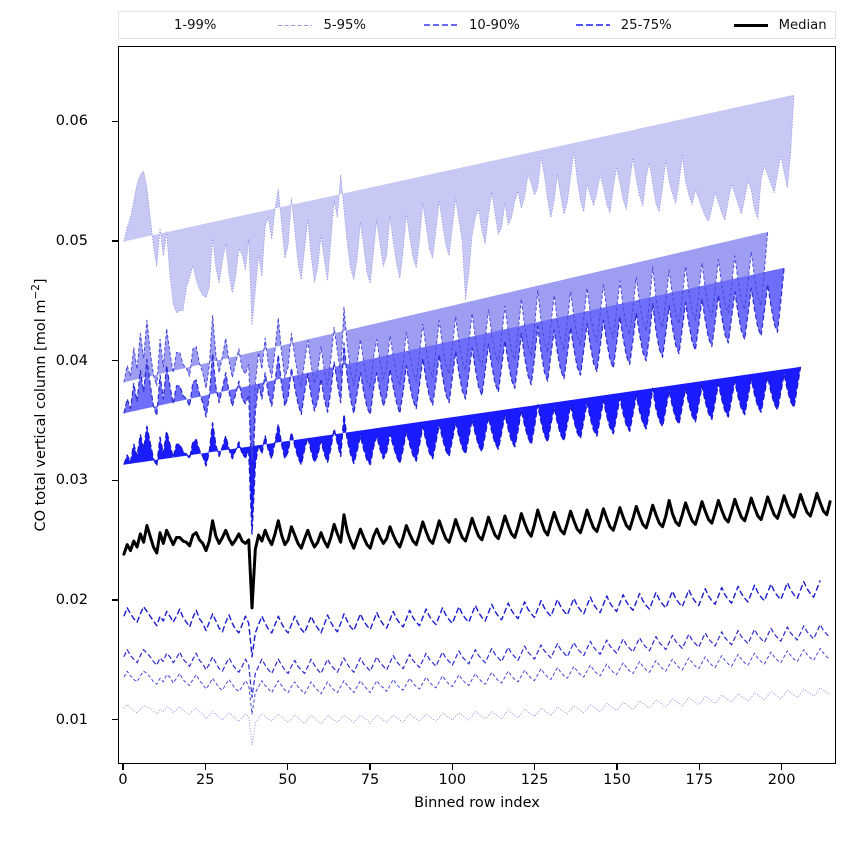 The width and height of the screenshot is (850, 850). What do you see at coordinates (344, 25) in the screenshot?
I see `legend-label-5-95: 5-95%` at bounding box center [344, 25].